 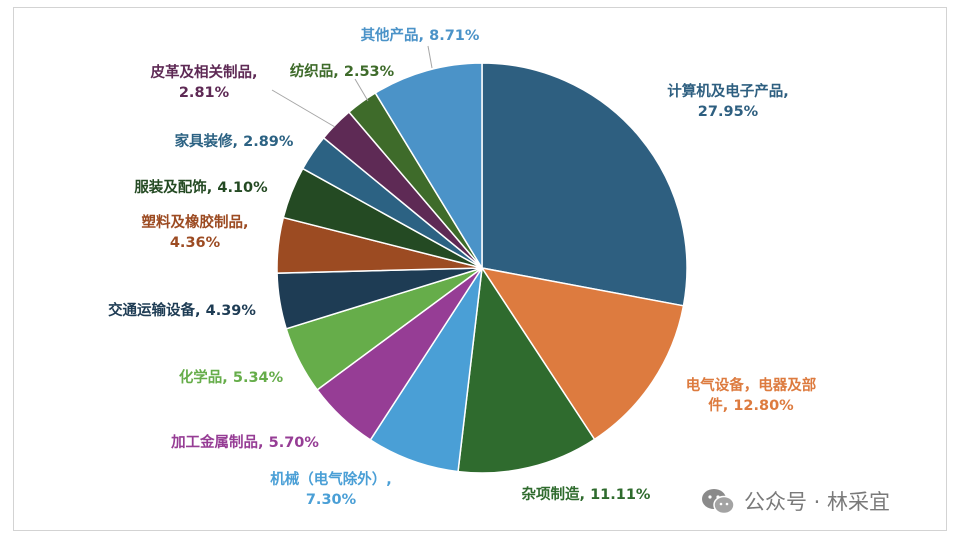 I want to click on watermark: 公众号 · 林采宜, so click(x=795, y=501).